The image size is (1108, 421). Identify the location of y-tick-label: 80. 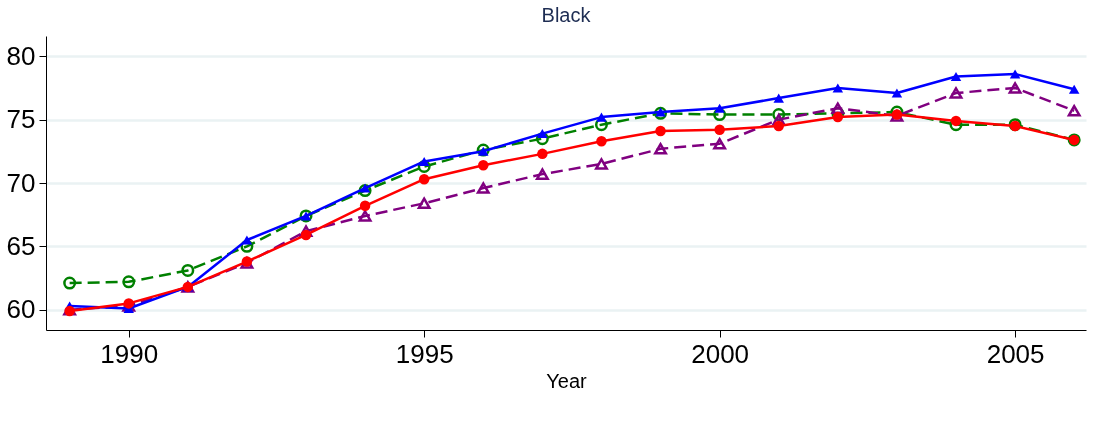
(21, 55).